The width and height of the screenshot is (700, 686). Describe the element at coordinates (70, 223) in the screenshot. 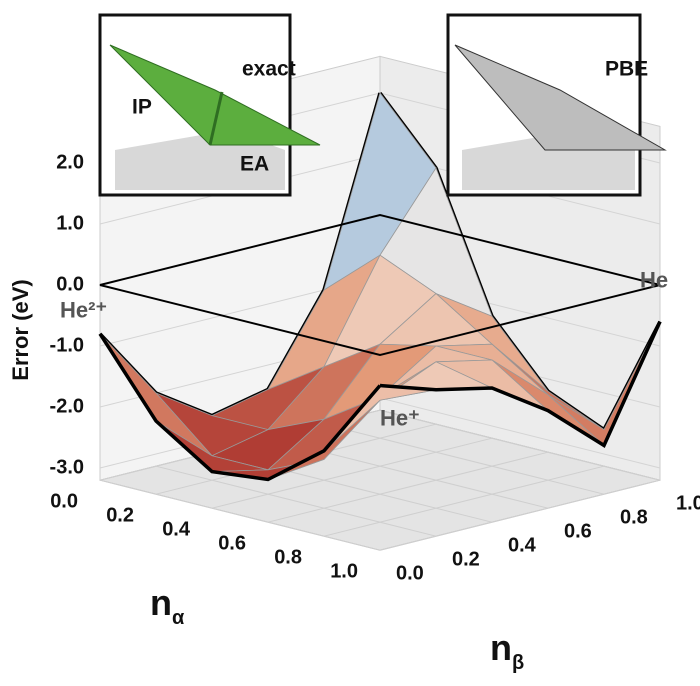

I see `z-tick-label: 1.0` at that location.